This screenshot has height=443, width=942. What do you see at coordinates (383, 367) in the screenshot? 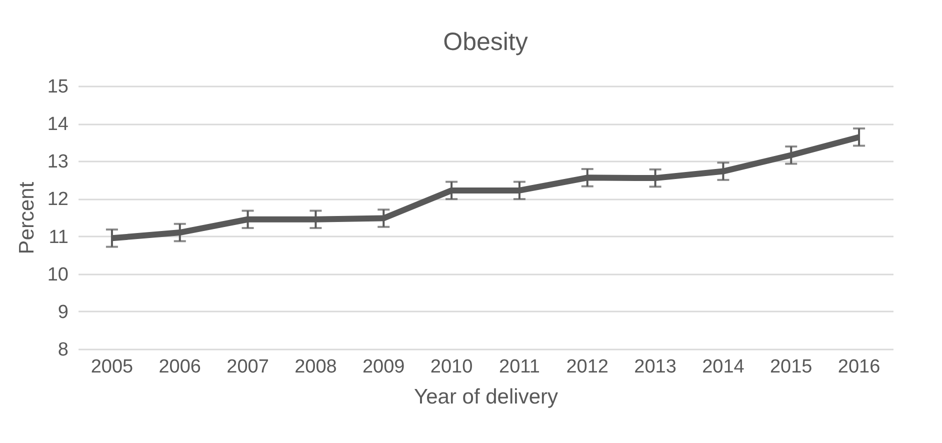
I see `x-tick-label: 2009` at bounding box center [383, 367].